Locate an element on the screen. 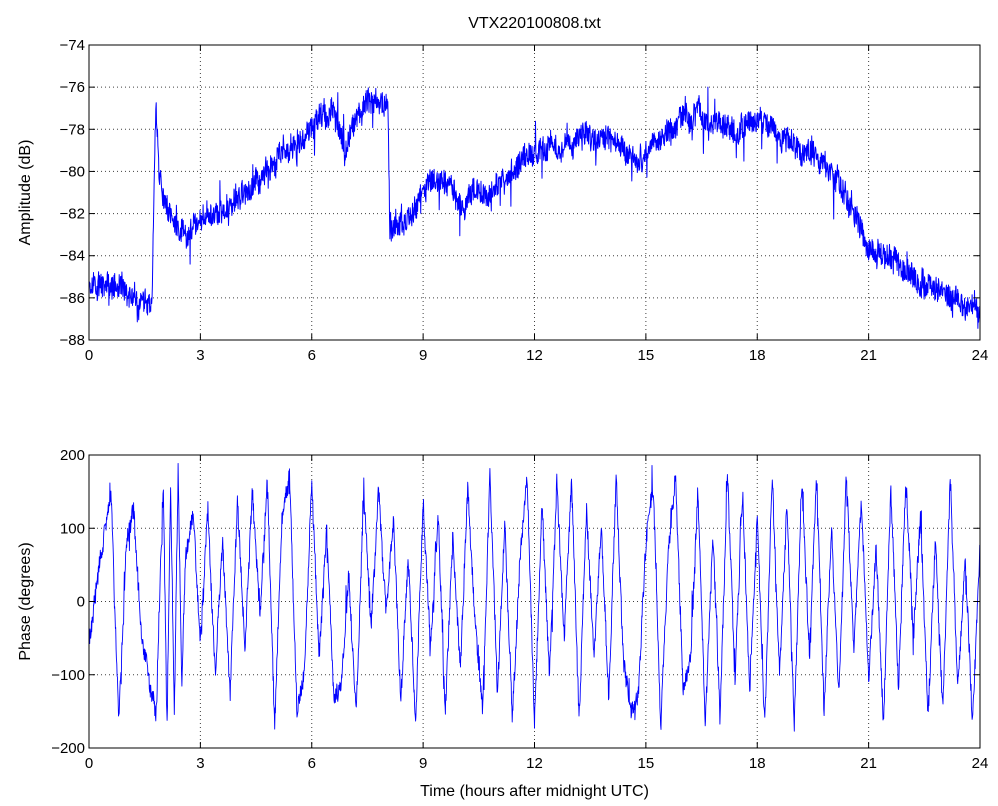  y-tick-label: −80 is located at coordinates (72, 171).